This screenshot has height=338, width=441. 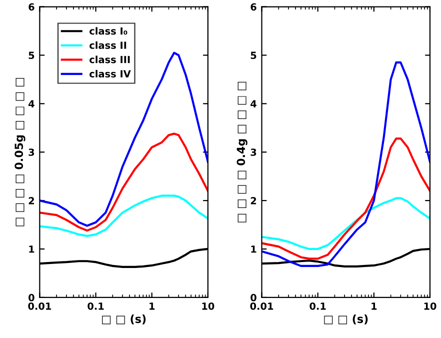 I want to click on y-axis-title: □ □ □ □ 0.05g □ □ □ □, so click(x=20, y=152).